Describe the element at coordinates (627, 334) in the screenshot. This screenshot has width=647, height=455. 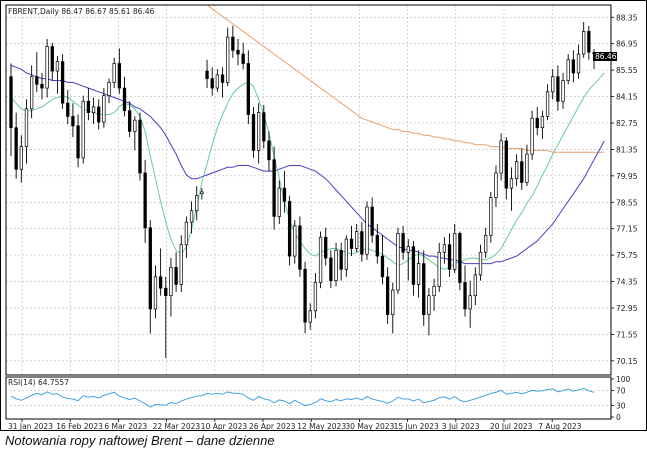
I see `price-tick-label: 71.55` at that location.